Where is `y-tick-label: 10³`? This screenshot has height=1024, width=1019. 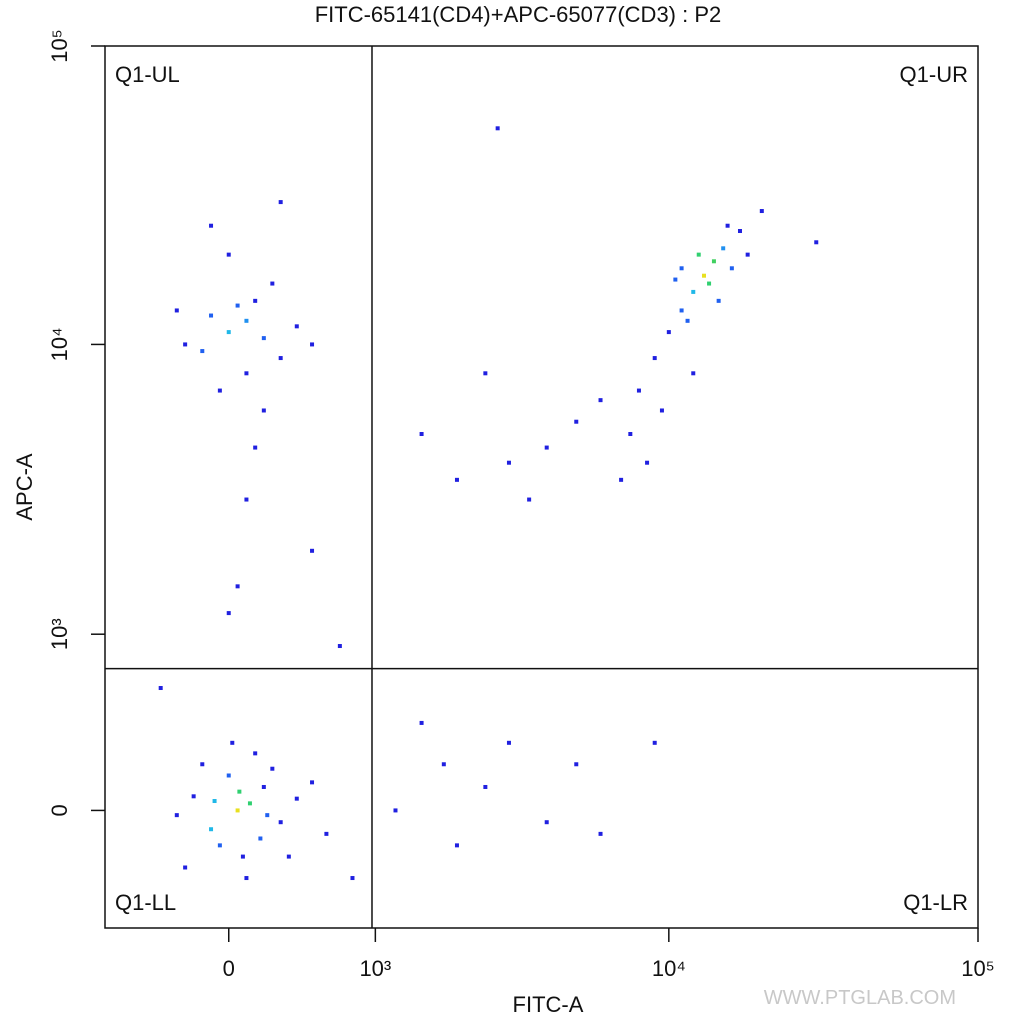 y-tick-label: 10³ is located at coordinates (59, 634).